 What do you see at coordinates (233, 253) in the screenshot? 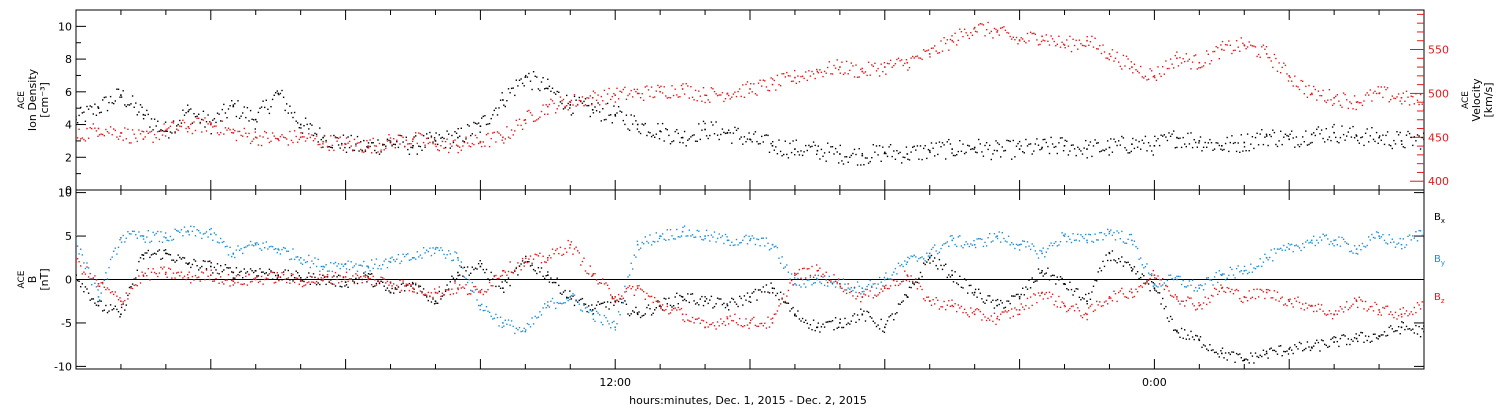
I see `b-series-by-point` at bounding box center [233, 253].